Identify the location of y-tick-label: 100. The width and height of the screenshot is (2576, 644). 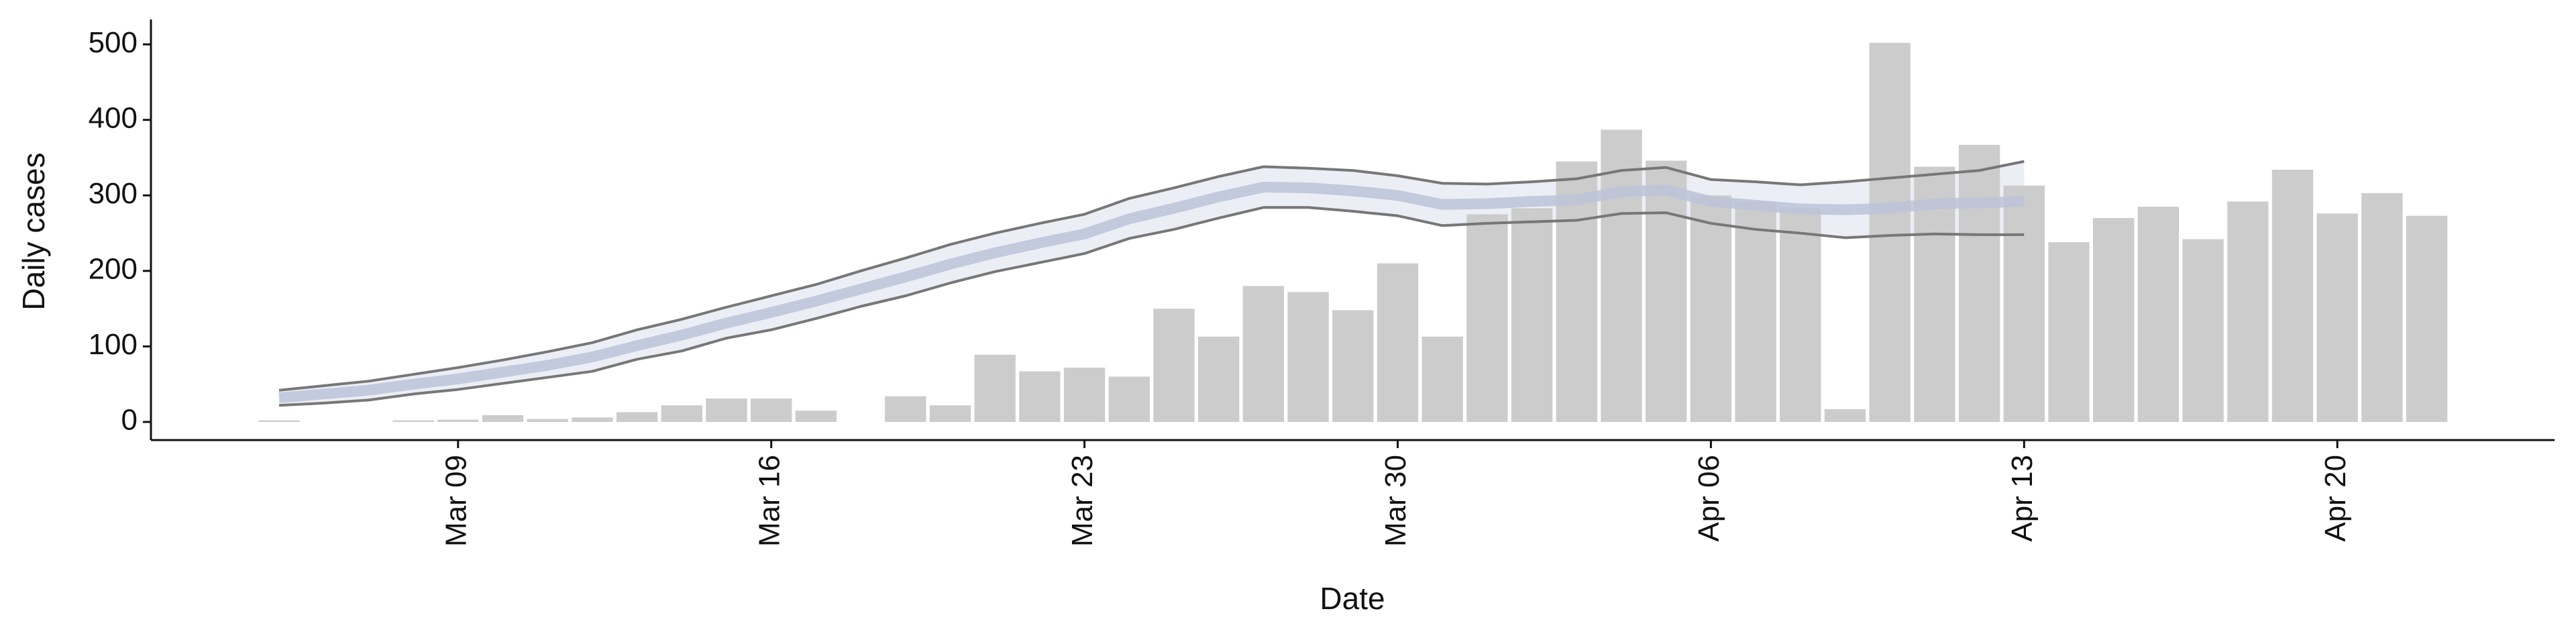
(113, 344).